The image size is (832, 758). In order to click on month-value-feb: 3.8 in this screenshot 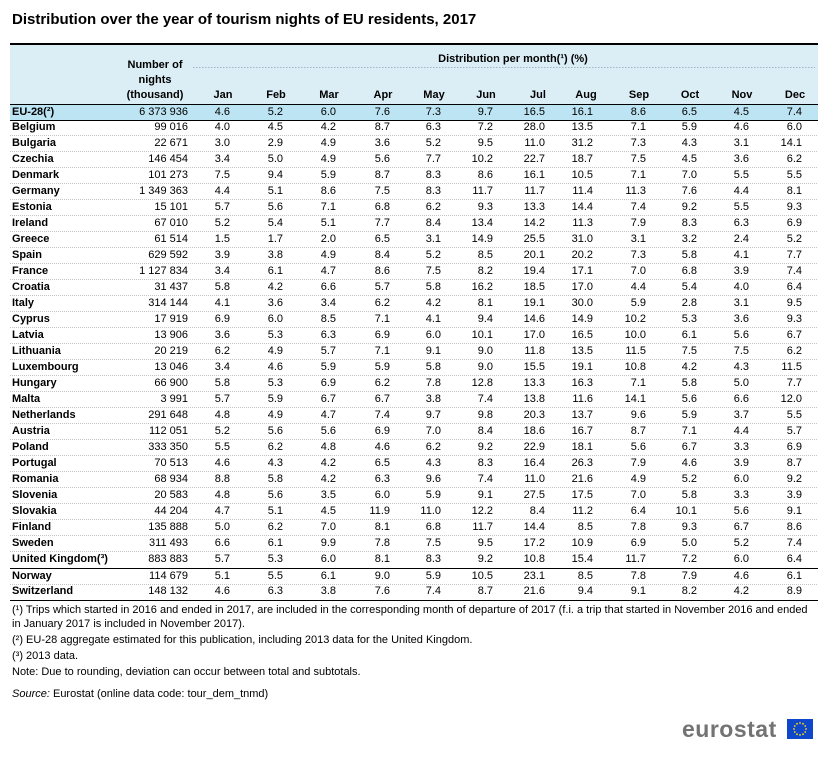, I will do `click(275, 255)`.